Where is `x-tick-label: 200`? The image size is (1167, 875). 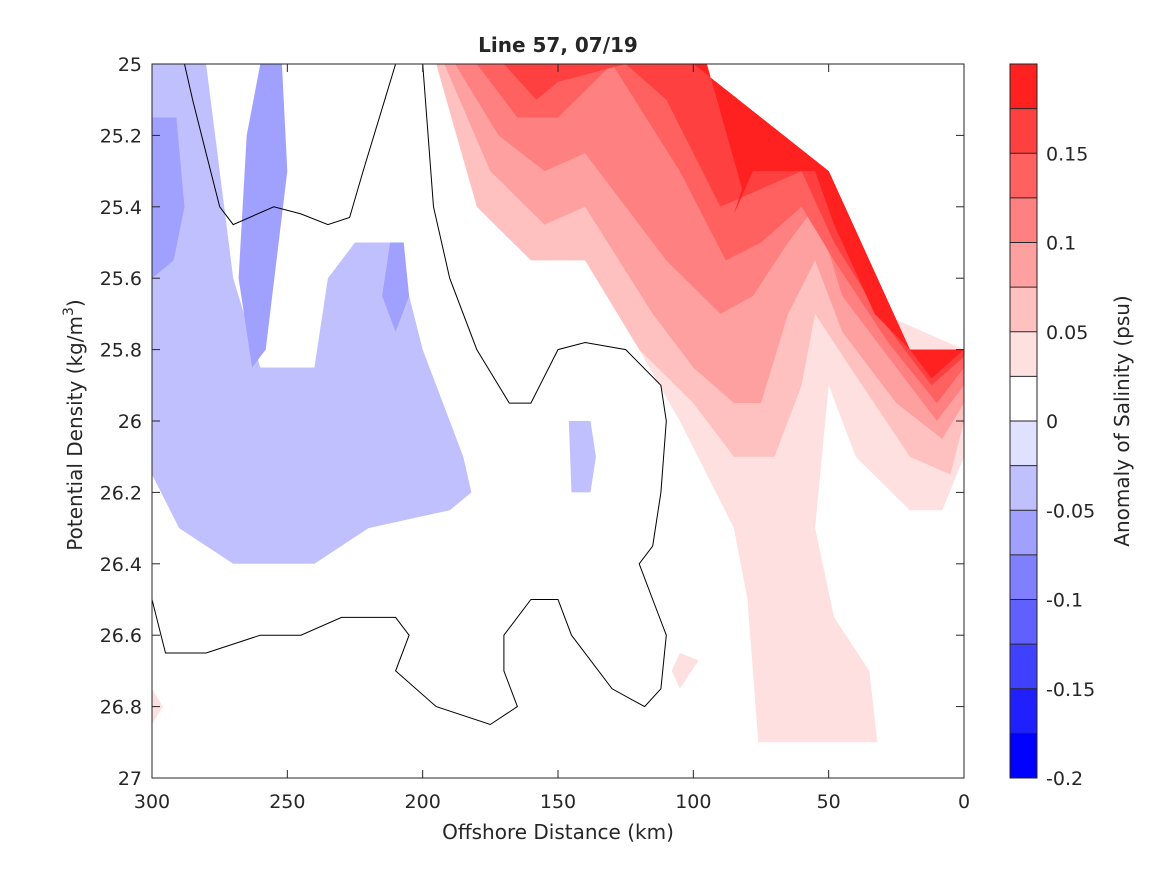 x-tick-label: 200 is located at coordinates (423, 802).